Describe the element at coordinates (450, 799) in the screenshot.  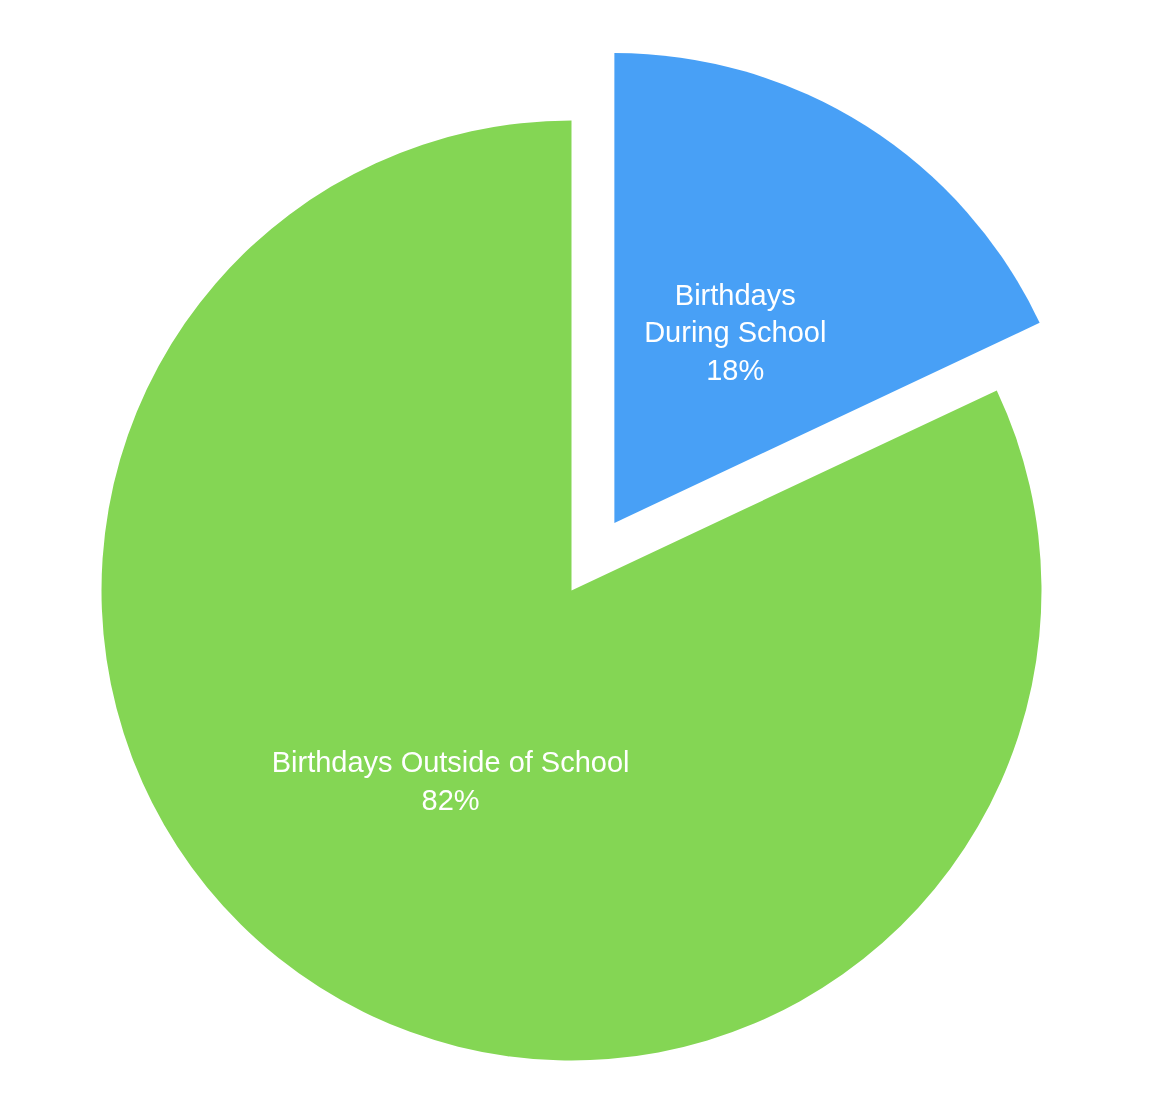
I see `data-label: 82%` at that location.